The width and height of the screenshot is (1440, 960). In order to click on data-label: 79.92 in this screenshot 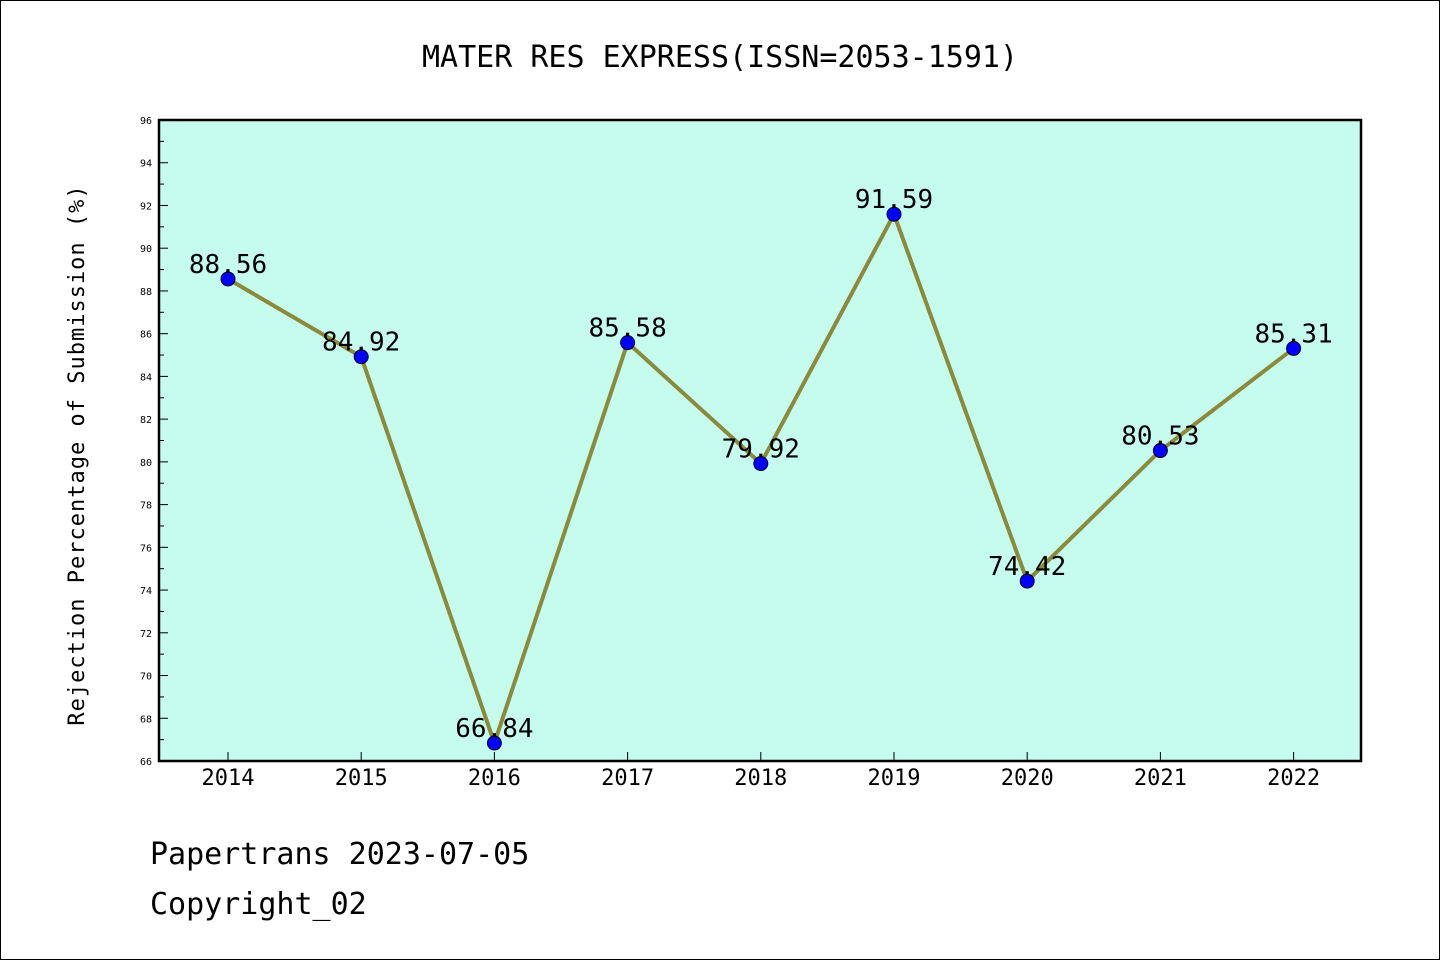, I will do `click(761, 450)`.